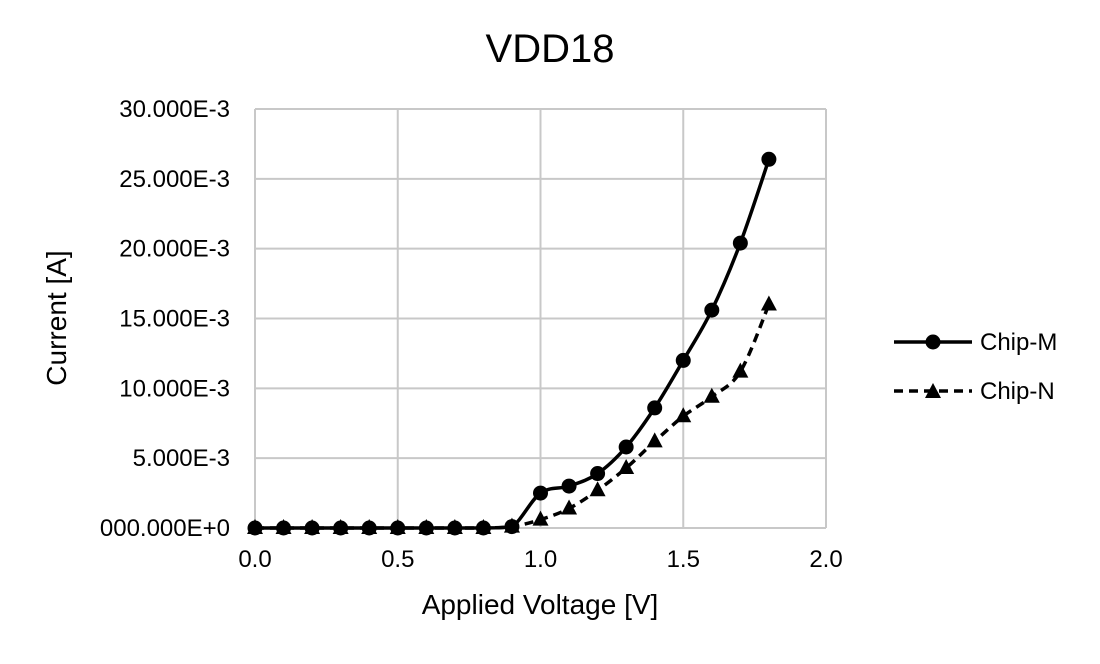 The image size is (1100, 664). I want to click on x-tick-label: 0.5, so click(397, 559).